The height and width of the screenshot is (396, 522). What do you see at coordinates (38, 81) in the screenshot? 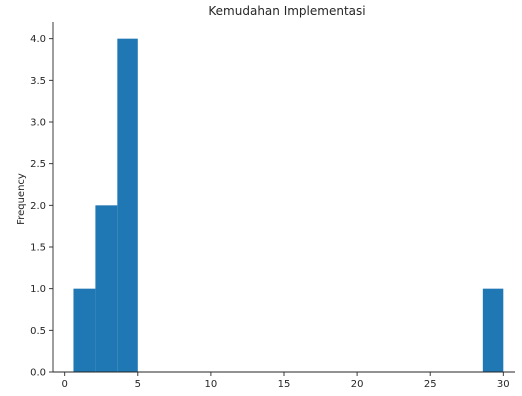
I see `y-tick-label: 3.5` at bounding box center [38, 81].